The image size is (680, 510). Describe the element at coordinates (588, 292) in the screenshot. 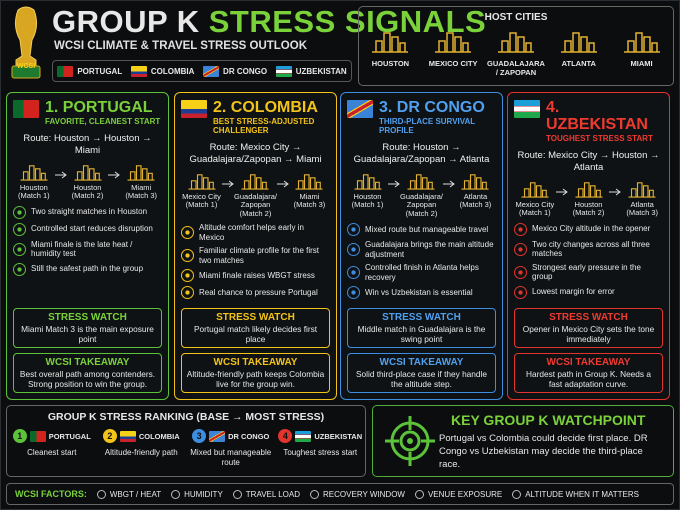

I see `point: Lowest margin for error` at that location.